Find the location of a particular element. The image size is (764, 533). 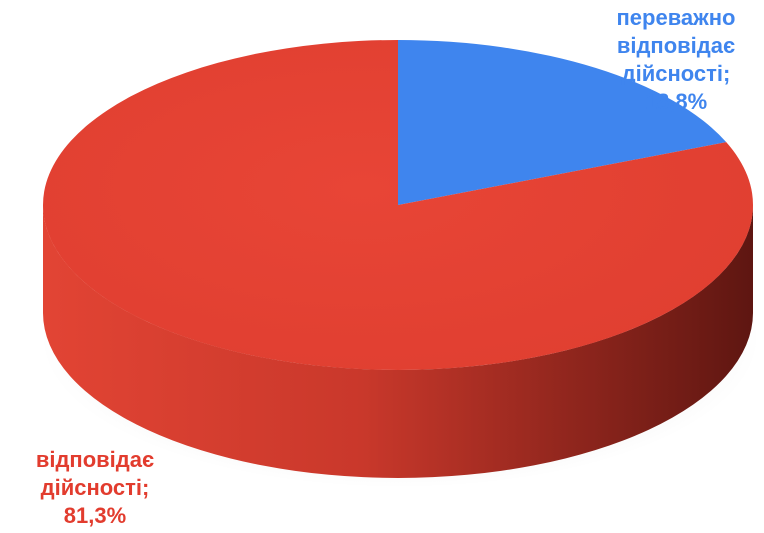

slice-label-0: відповідає дійсності; 81,3% is located at coordinates (95, 488).